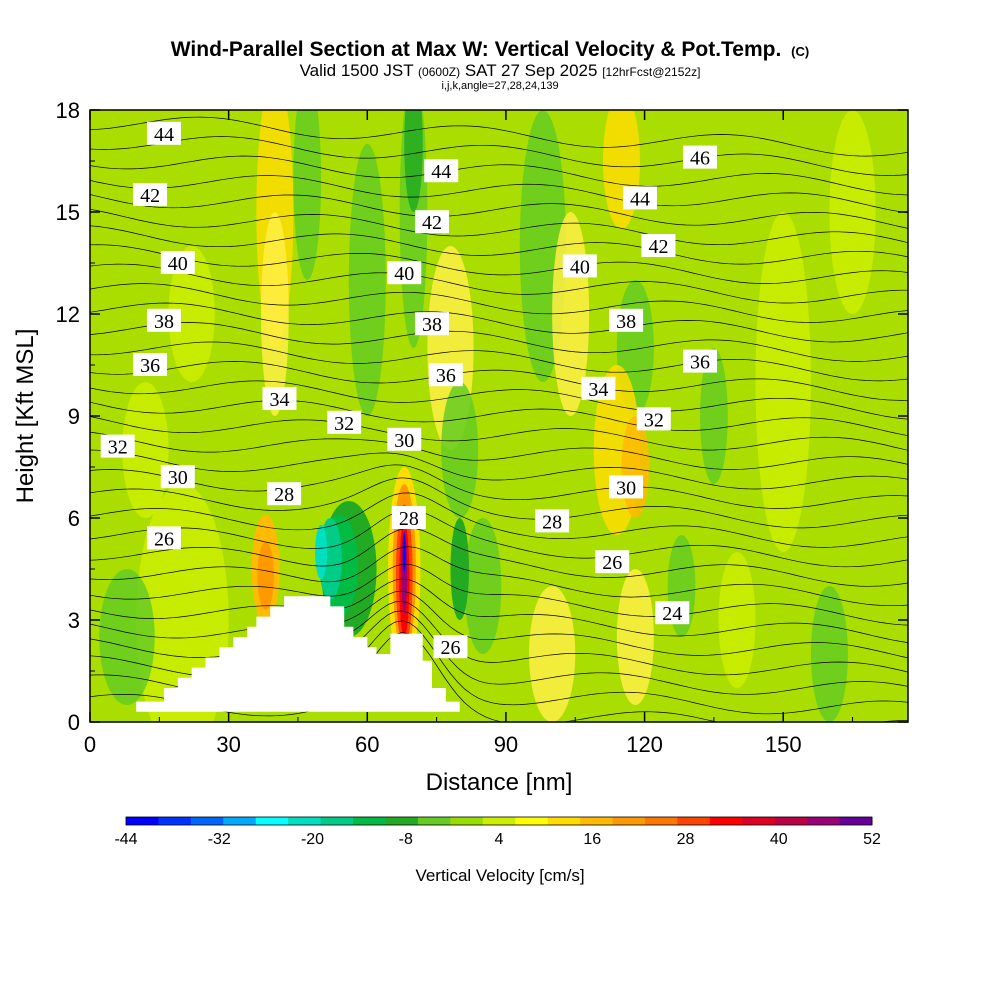 Image resolution: width=1000 pixels, height=1000 pixels. I want to click on contour-label: 30, so click(404, 439).